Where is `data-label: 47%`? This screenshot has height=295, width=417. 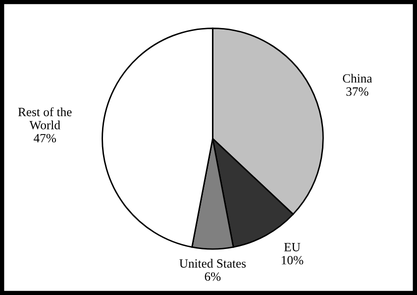
data-label: 47% is located at coordinates (45, 138).